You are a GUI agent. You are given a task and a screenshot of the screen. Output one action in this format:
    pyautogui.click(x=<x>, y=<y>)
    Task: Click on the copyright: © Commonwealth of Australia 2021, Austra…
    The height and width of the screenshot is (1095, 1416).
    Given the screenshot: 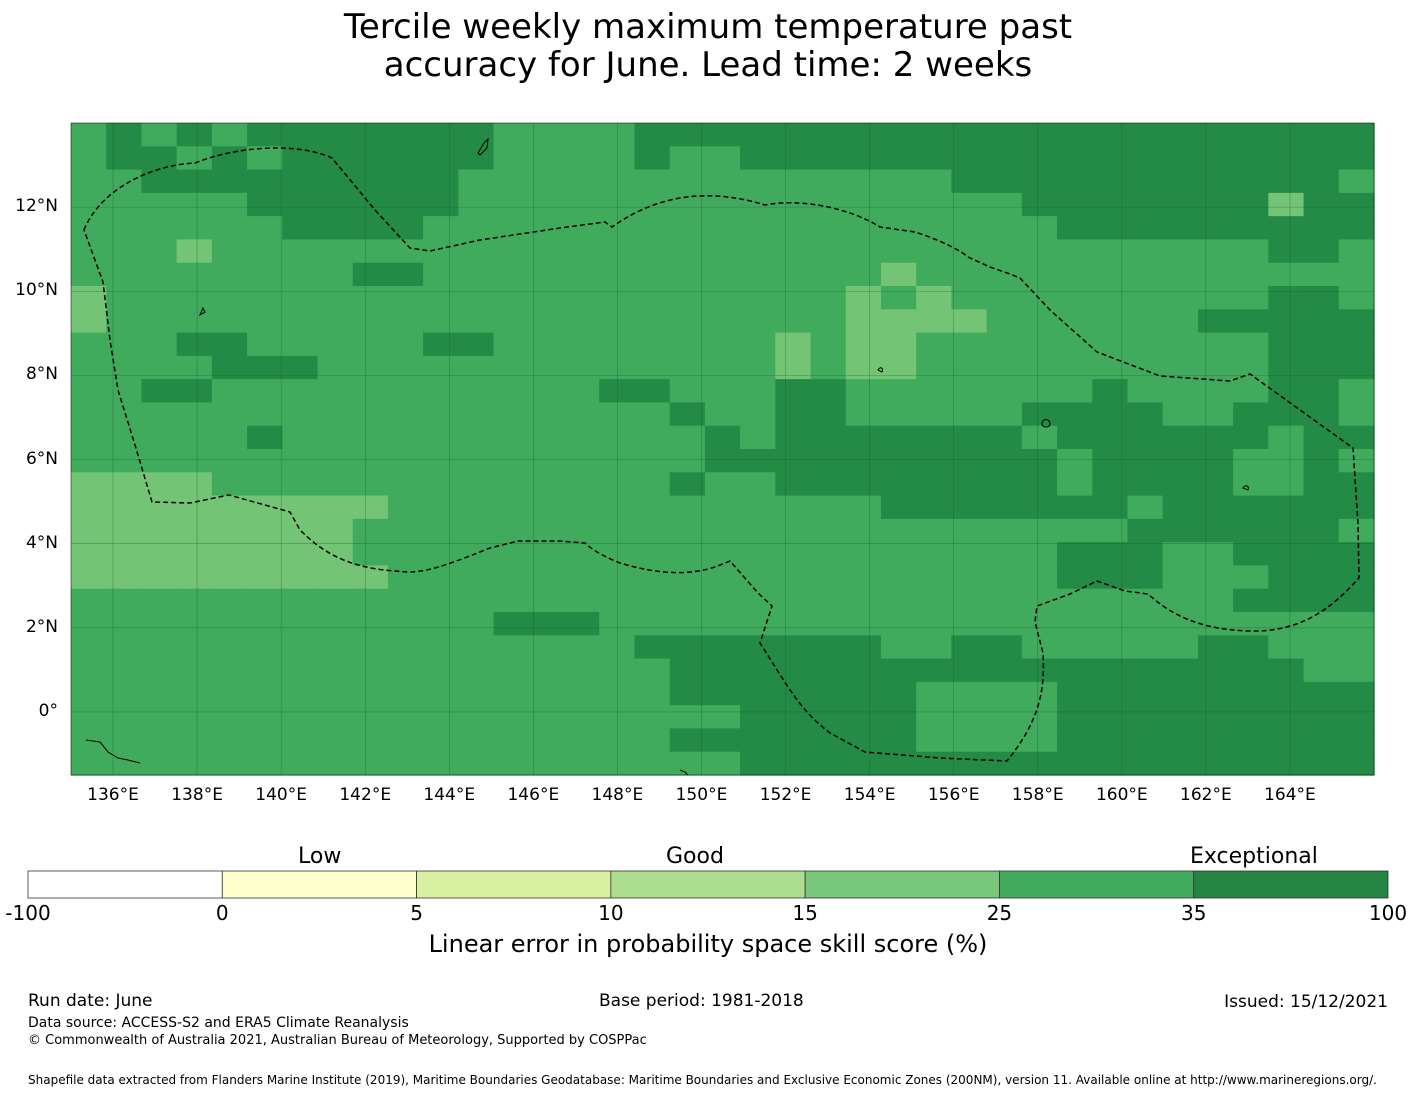 What is the action you would take?
    pyautogui.click(x=337, y=1040)
    